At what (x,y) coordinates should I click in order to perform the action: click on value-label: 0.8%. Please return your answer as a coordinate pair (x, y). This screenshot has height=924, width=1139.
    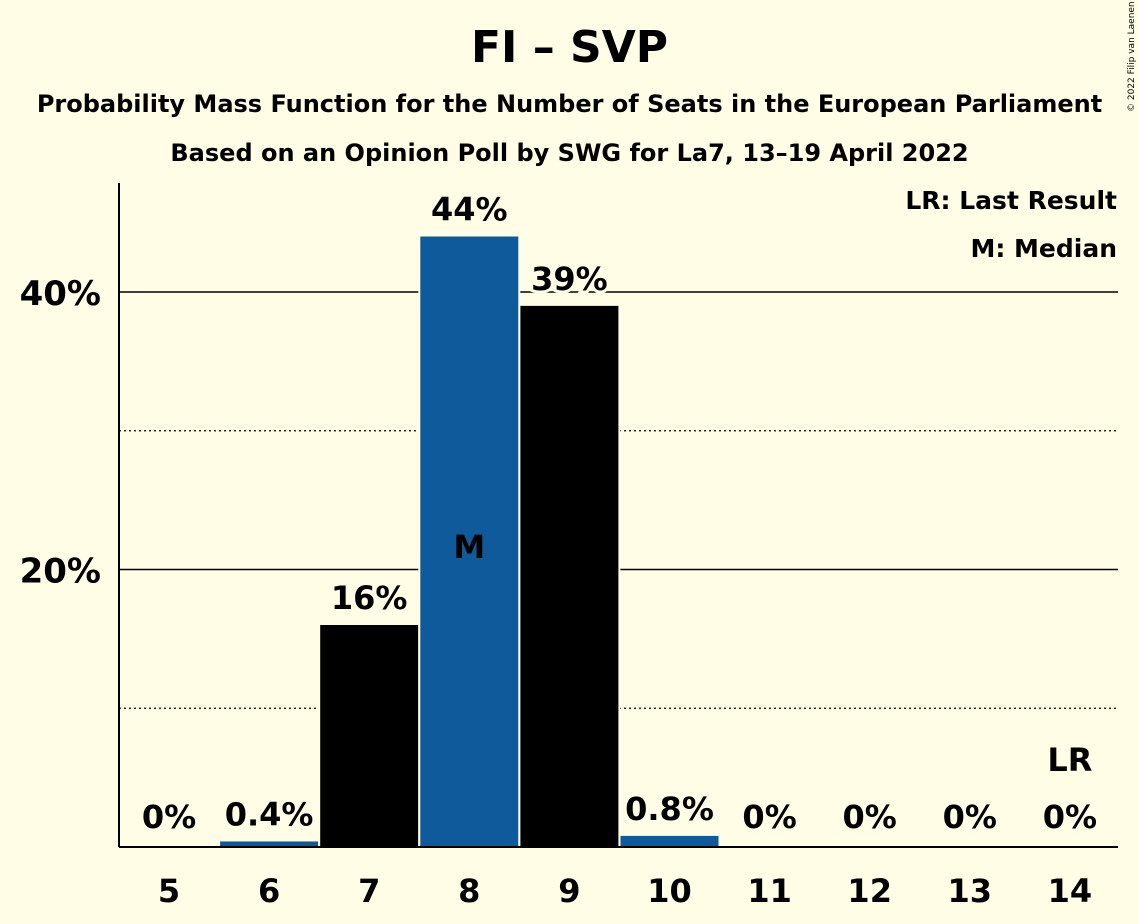
    Looking at the image, I should click on (669, 809).